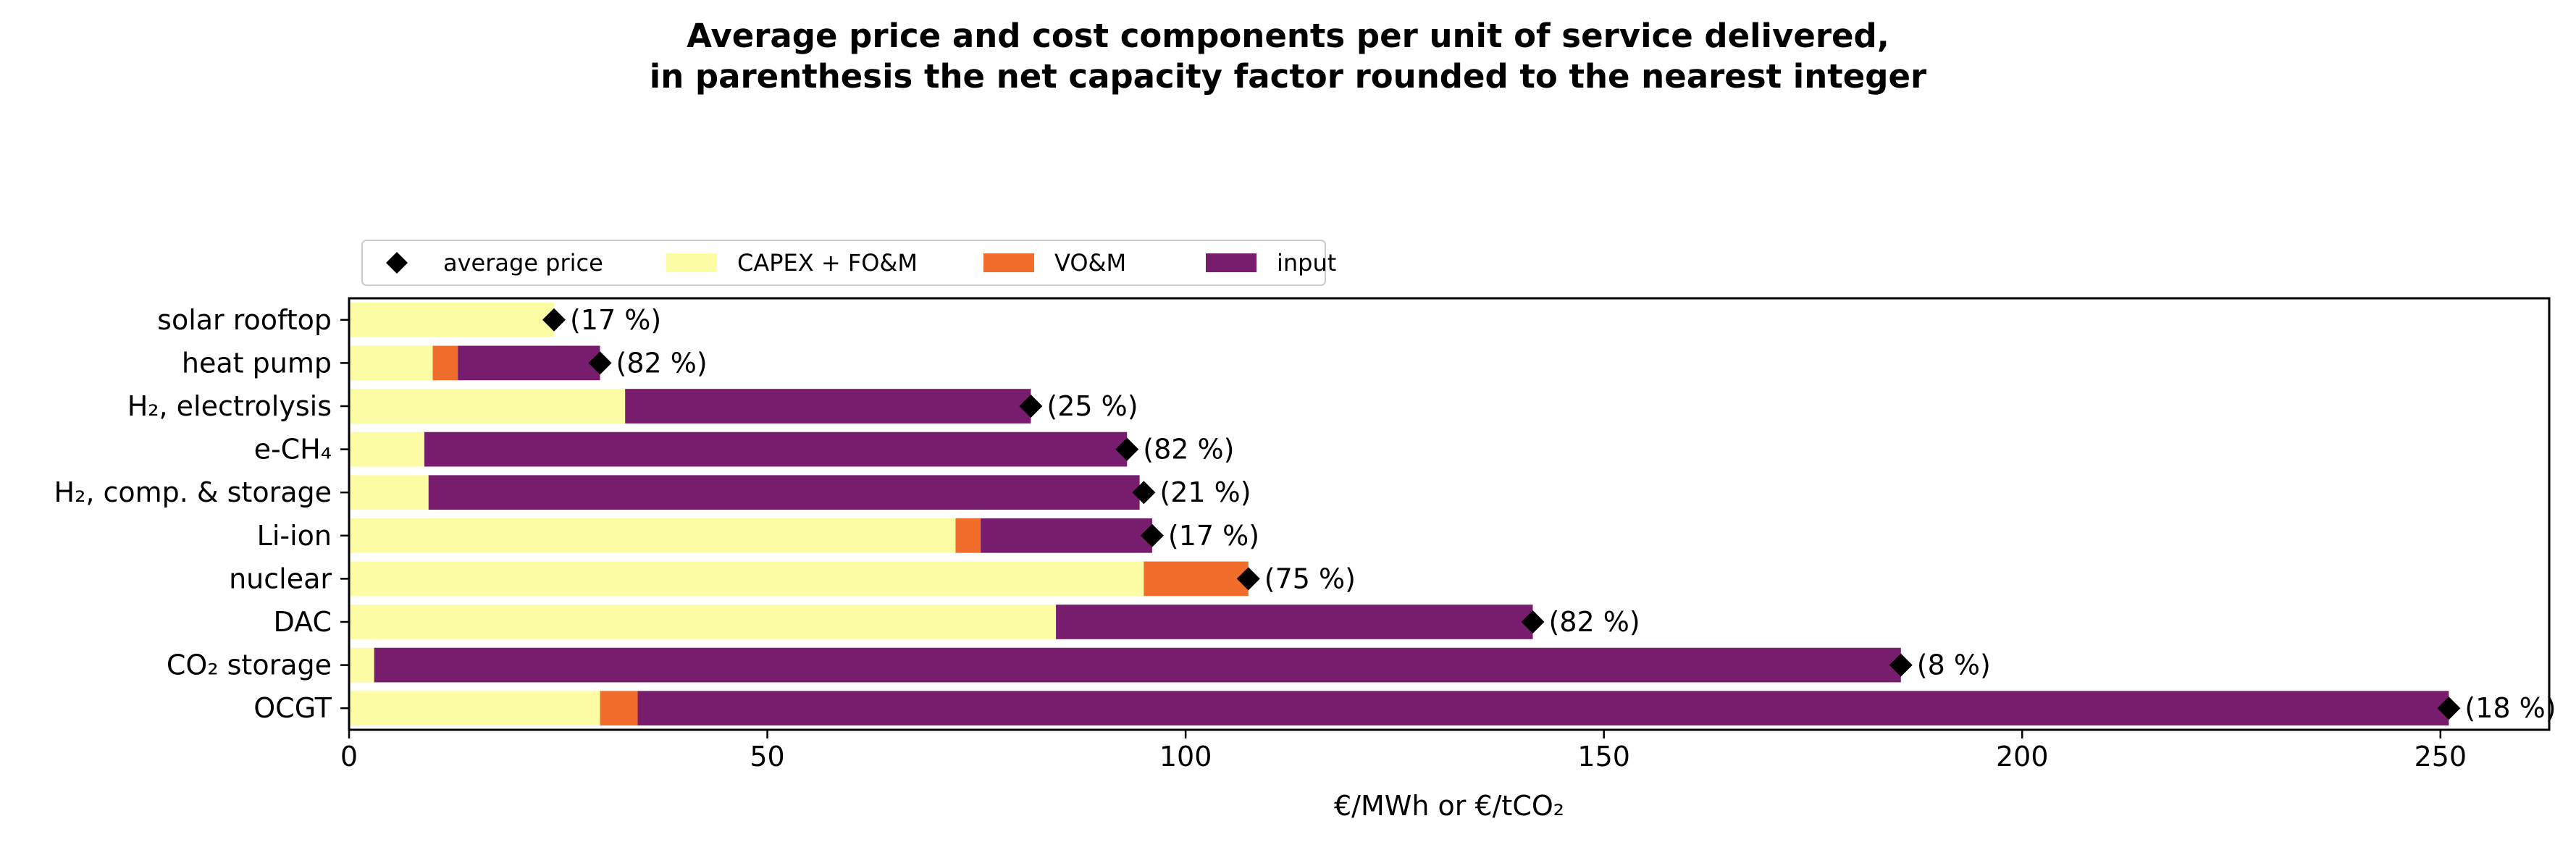 This screenshot has width=2576, height=842. What do you see at coordinates (244, 320) in the screenshot?
I see `y-tick-label: solar rooftop` at bounding box center [244, 320].